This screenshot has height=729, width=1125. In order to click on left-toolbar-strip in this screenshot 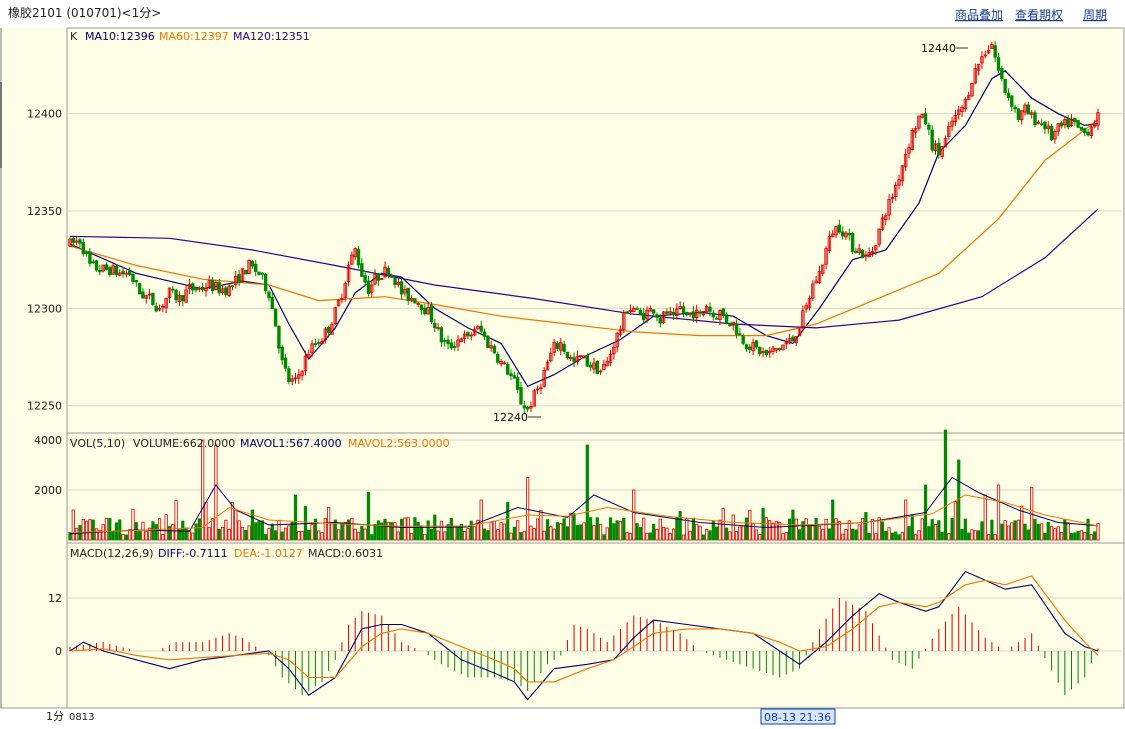, I will do `click(1, 368)`.